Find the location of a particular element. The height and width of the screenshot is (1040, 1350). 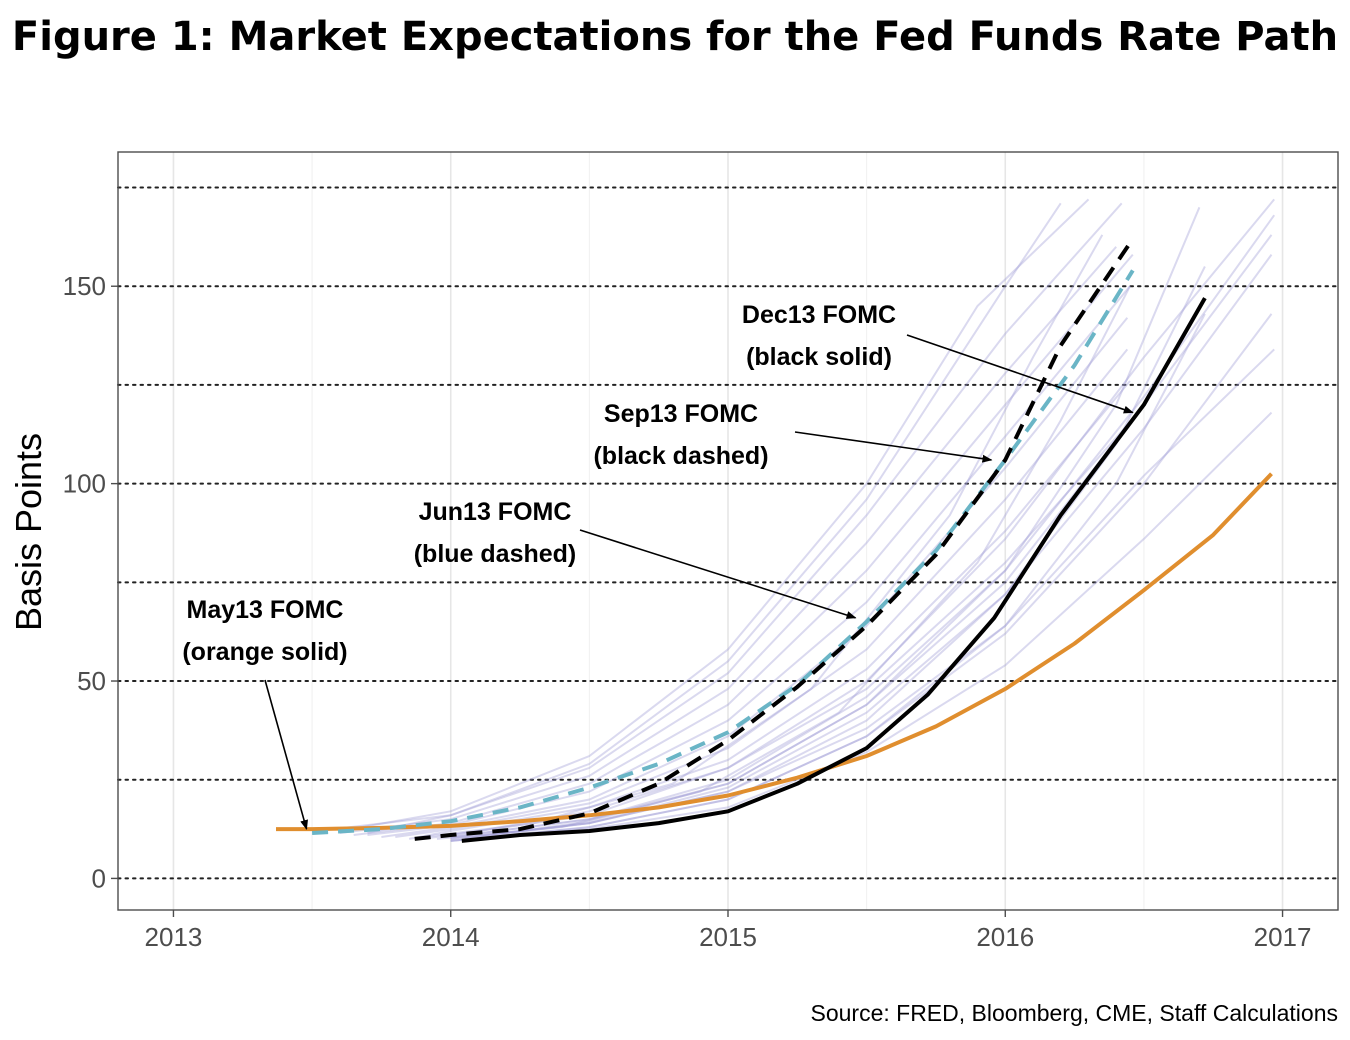

x-tick-label: 2015 is located at coordinates (728, 937).